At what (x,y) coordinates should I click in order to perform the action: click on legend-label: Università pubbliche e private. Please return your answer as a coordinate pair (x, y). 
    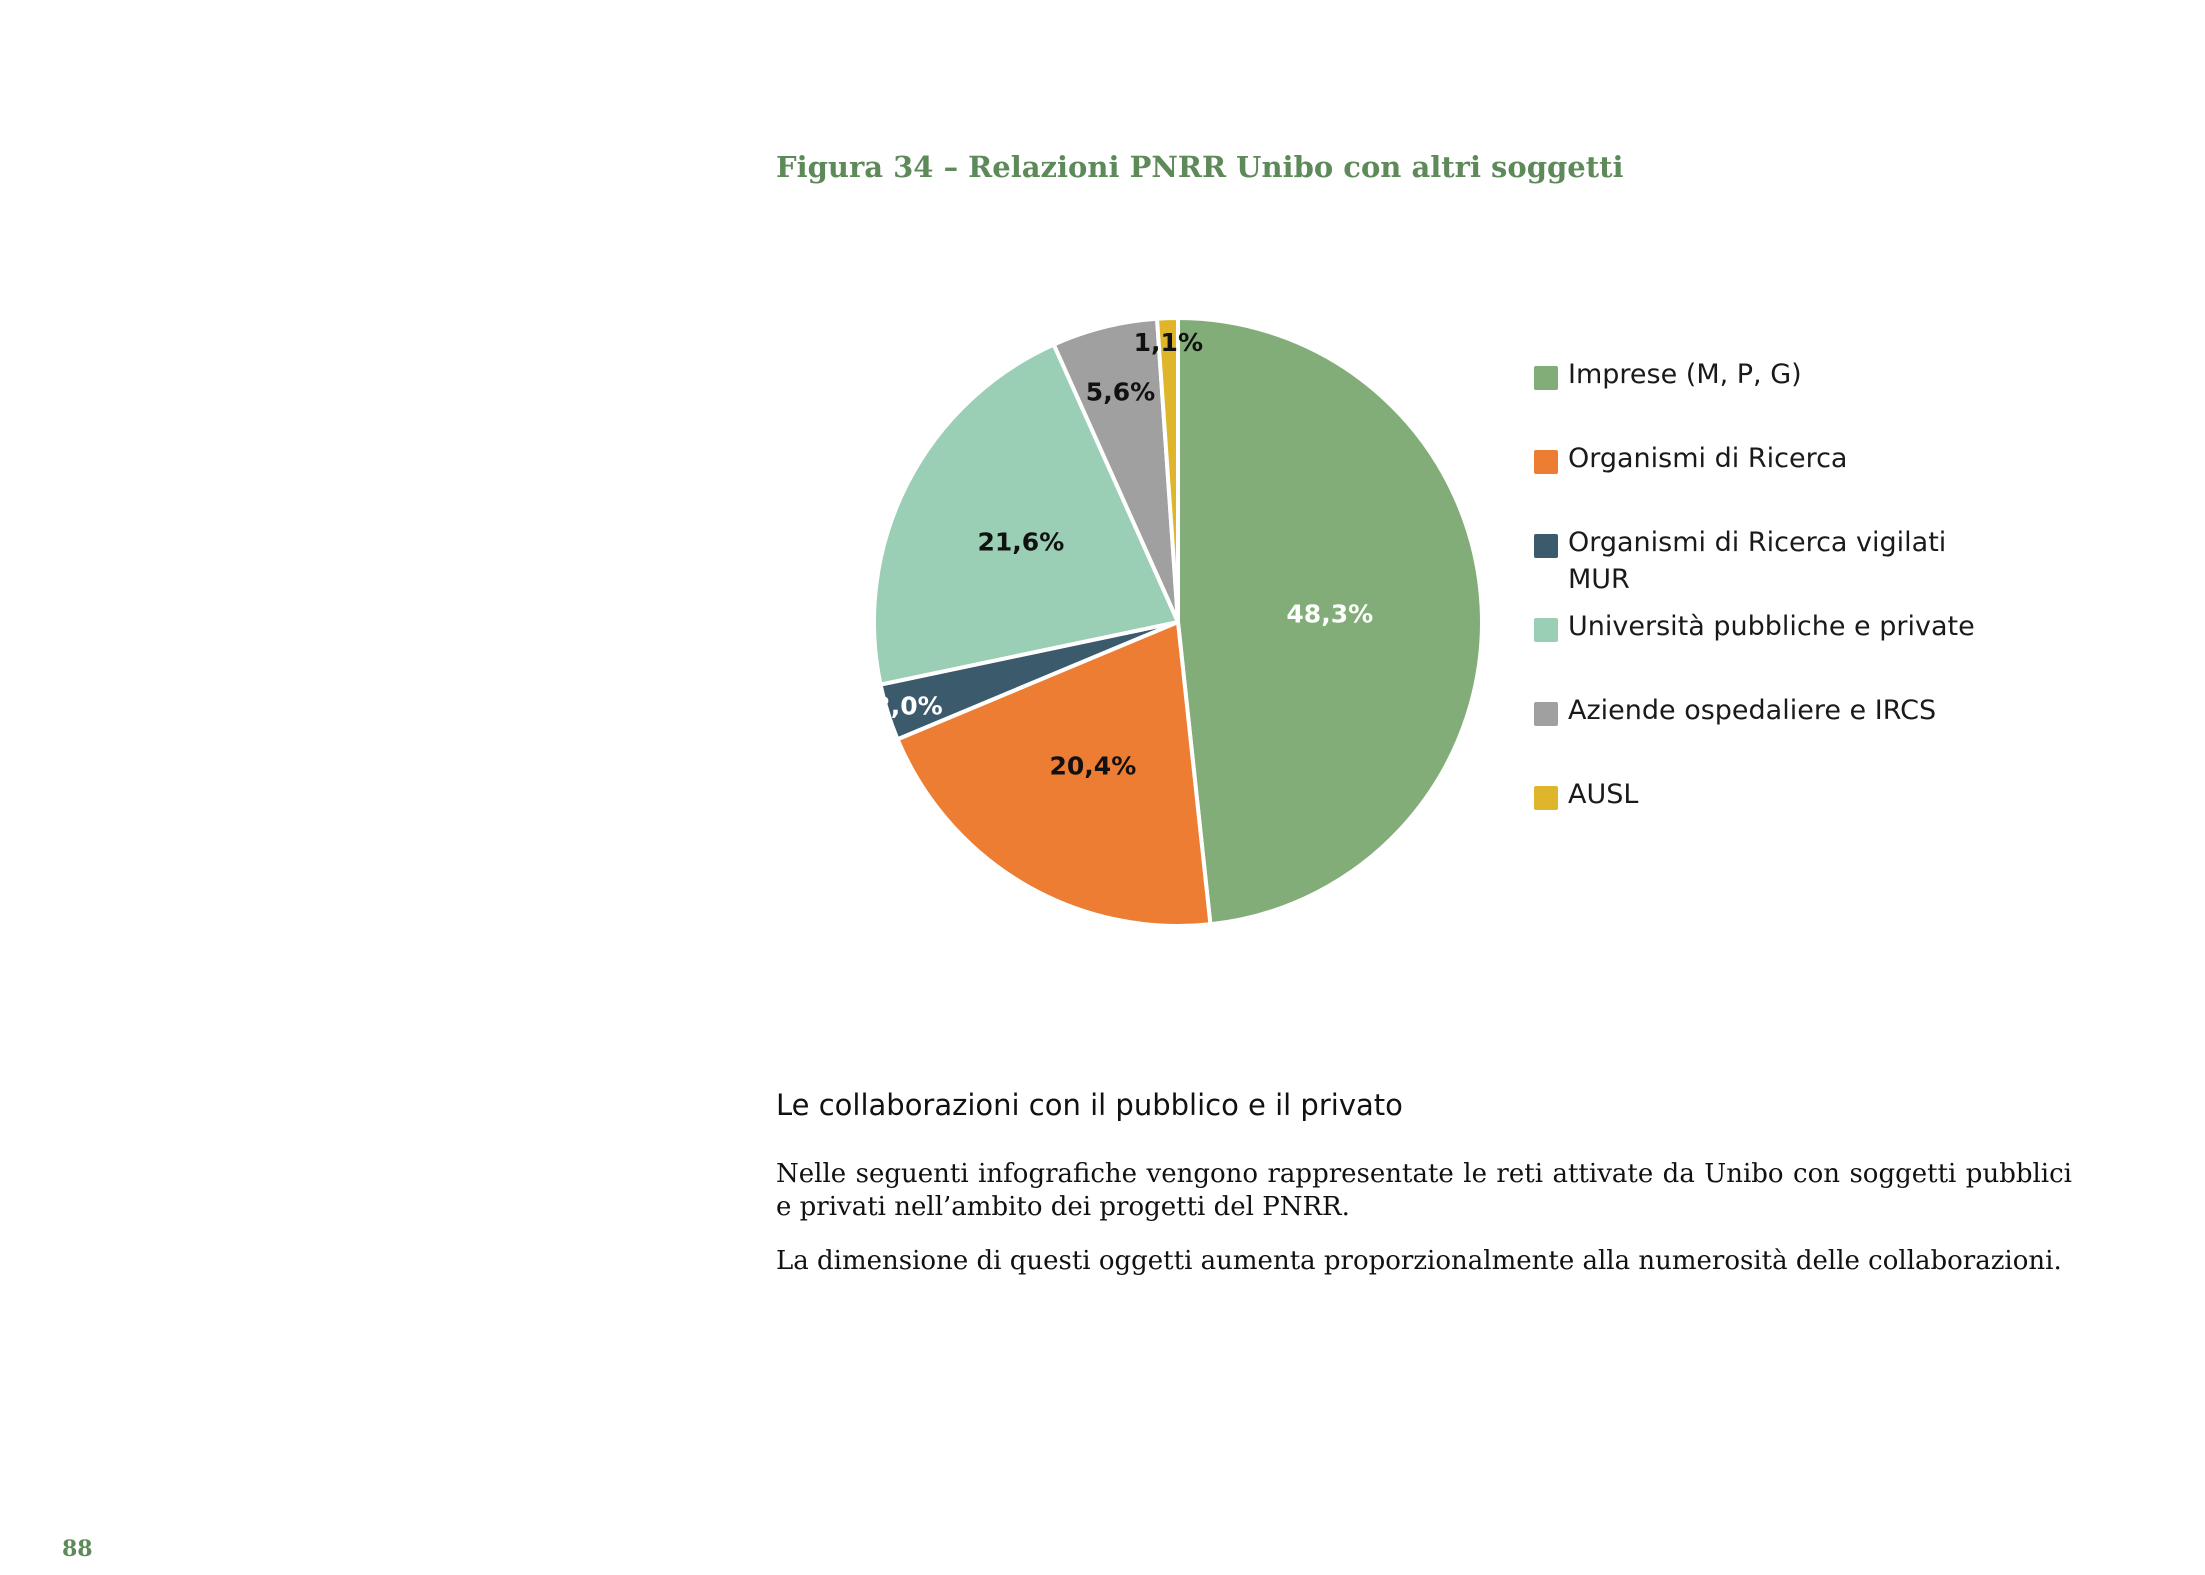
    Looking at the image, I should click on (1771, 626).